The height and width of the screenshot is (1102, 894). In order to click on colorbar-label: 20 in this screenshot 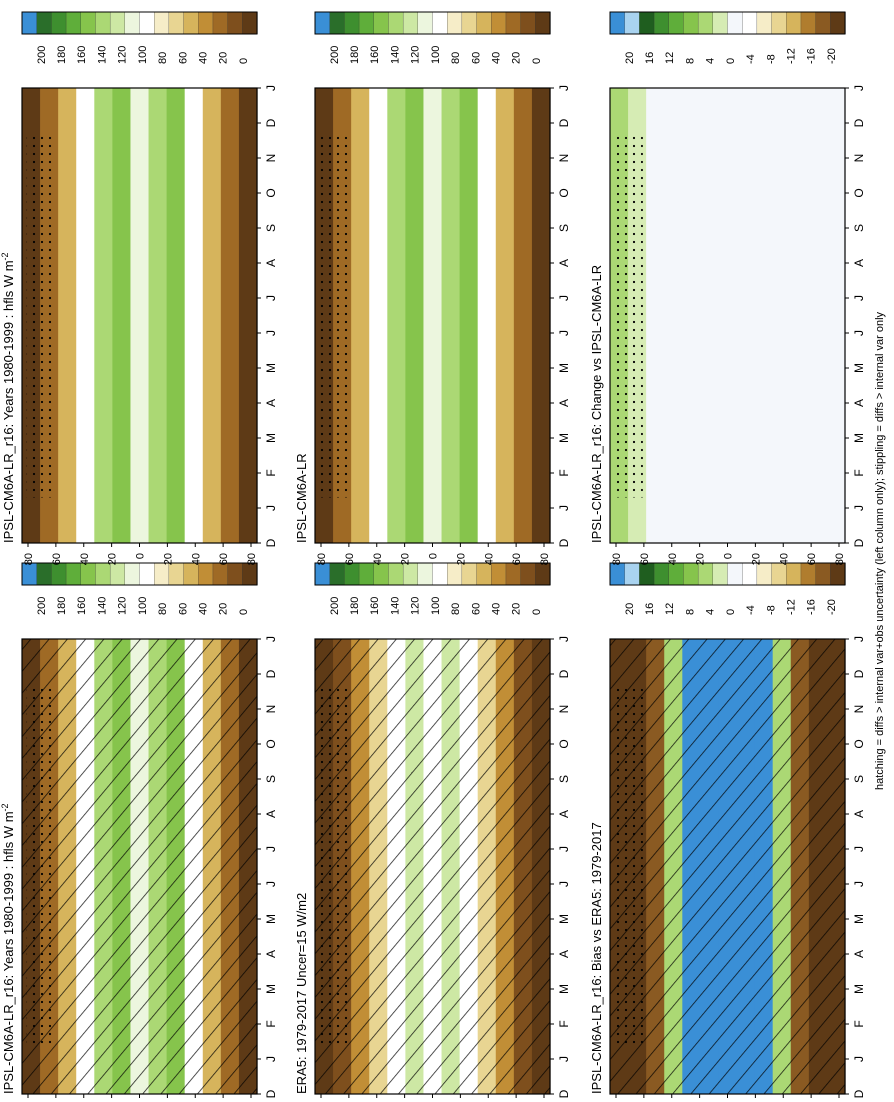, I will do `click(224, 609)`.